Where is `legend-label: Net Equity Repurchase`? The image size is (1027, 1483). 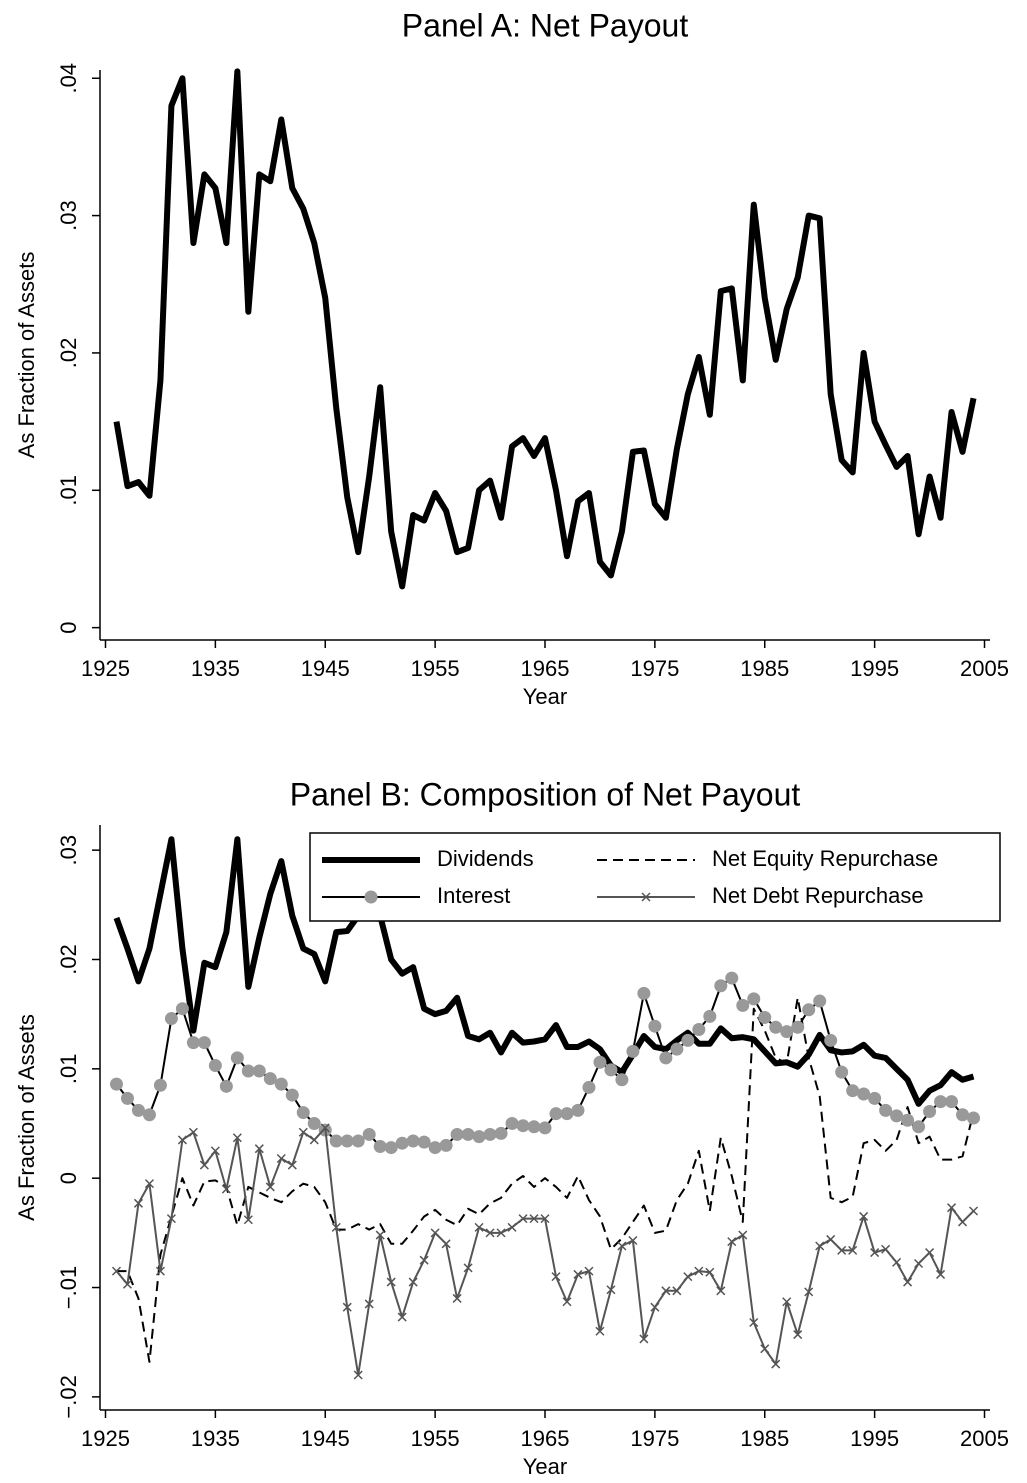 legend-label: Net Equity Repurchase is located at coordinates (825, 858).